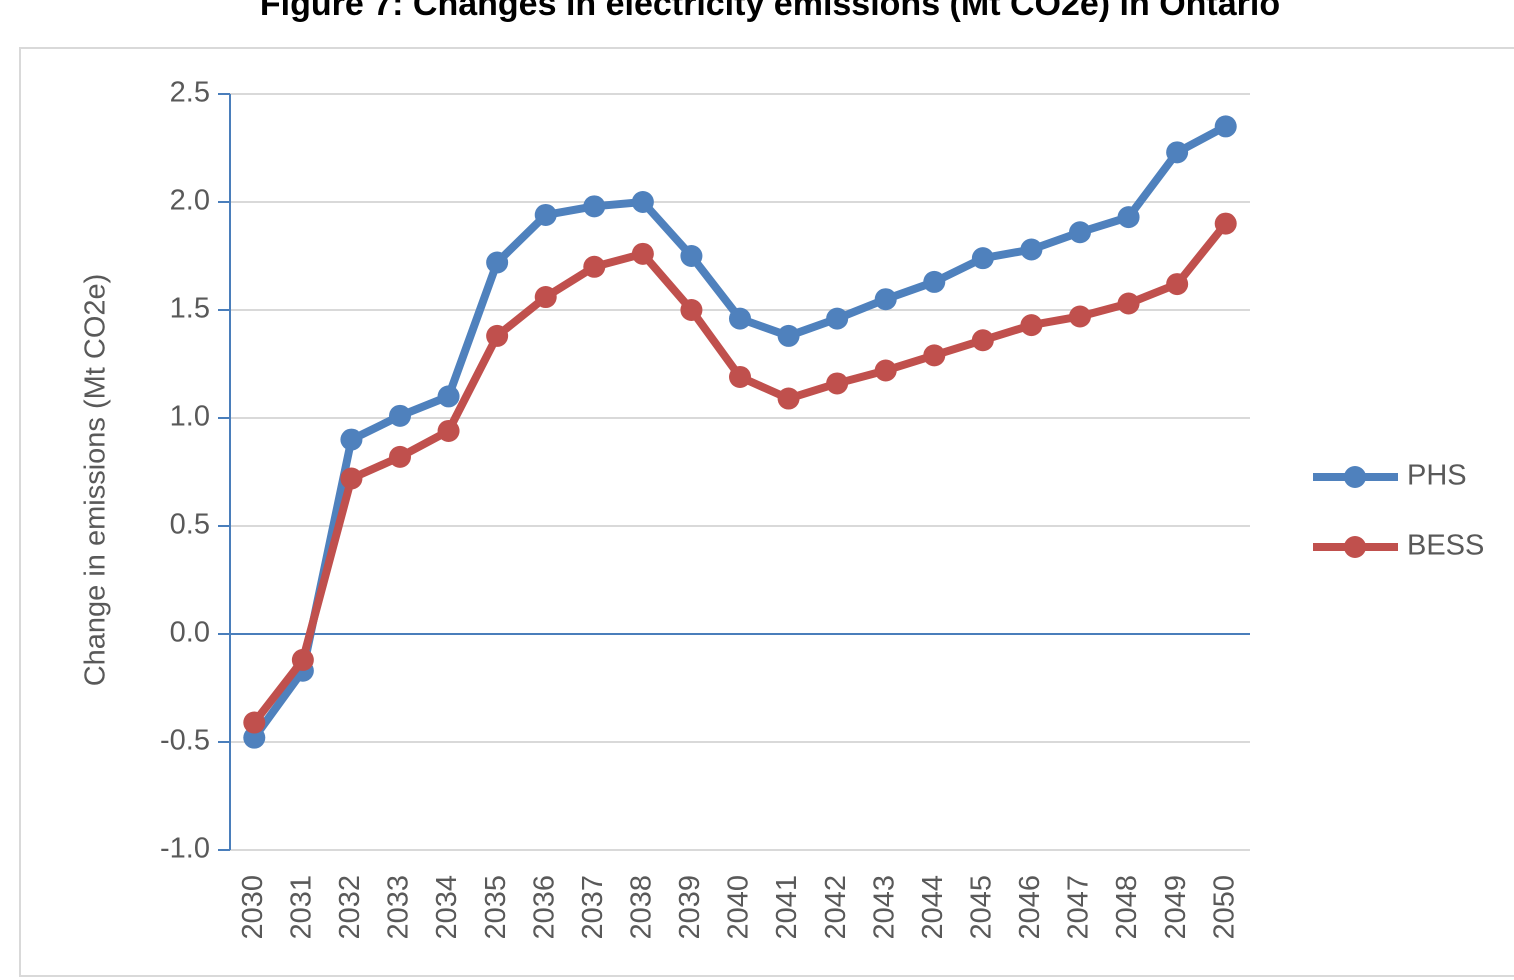 The image size is (1514, 980). What do you see at coordinates (642, 907) in the screenshot?
I see `x-tick-label: 2038` at bounding box center [642, 907].